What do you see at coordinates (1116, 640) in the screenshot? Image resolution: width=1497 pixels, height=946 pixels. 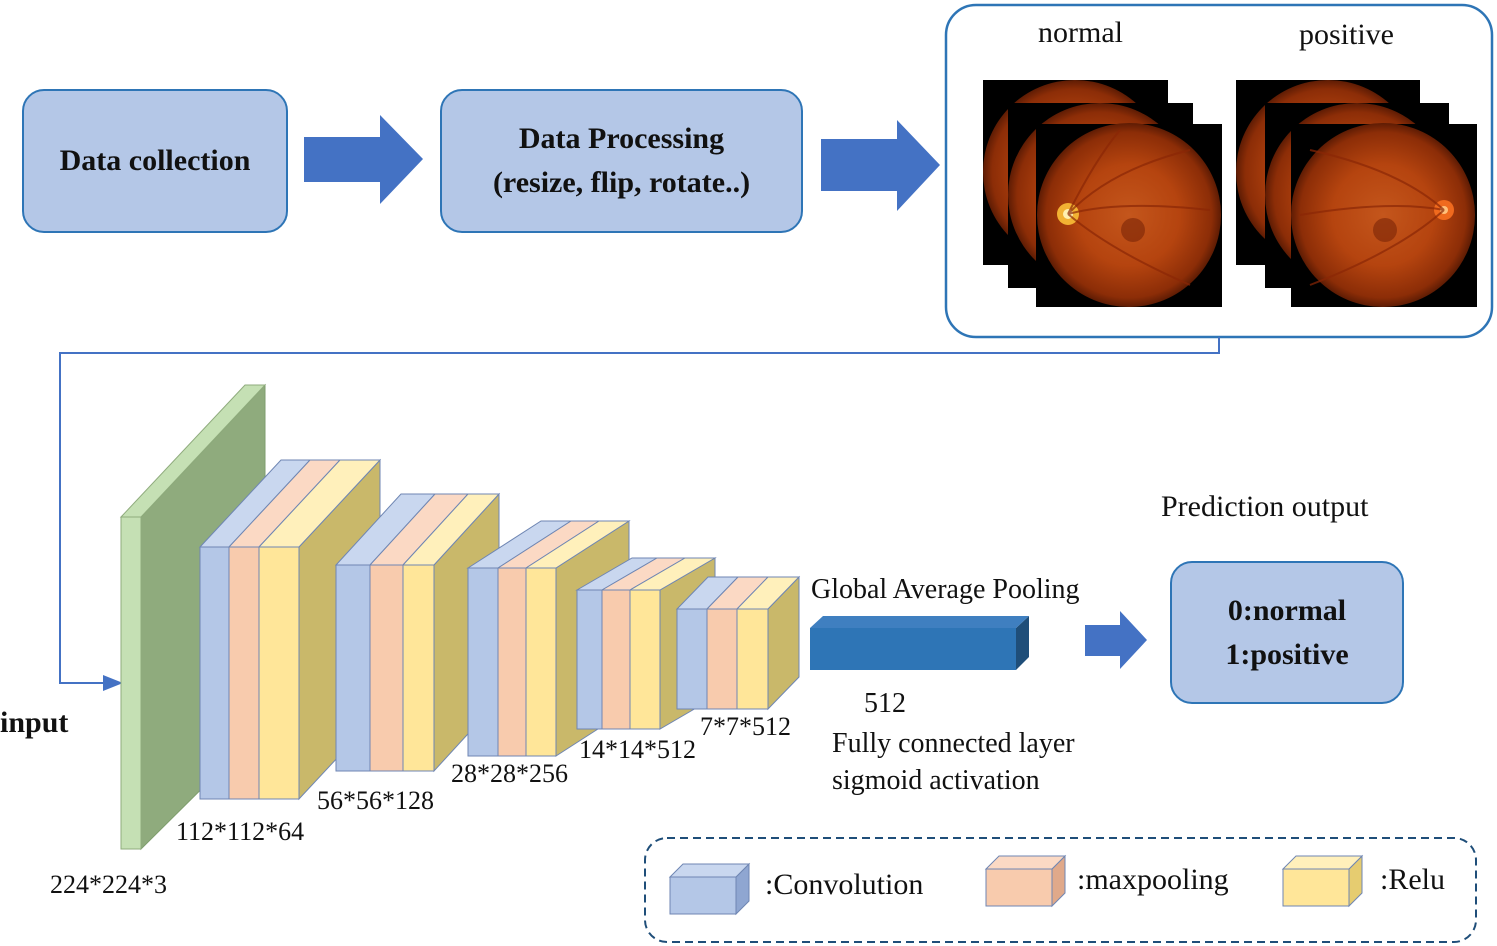 I see `output-arrow` at bounding box center [1116, 640].